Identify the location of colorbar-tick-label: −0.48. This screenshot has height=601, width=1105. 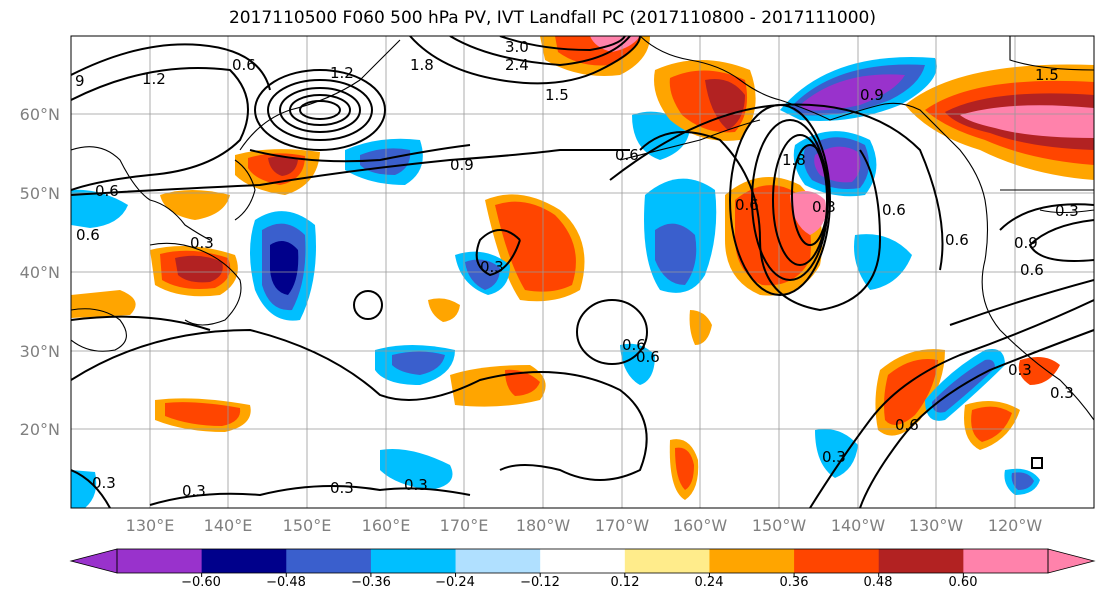
(286, 582).